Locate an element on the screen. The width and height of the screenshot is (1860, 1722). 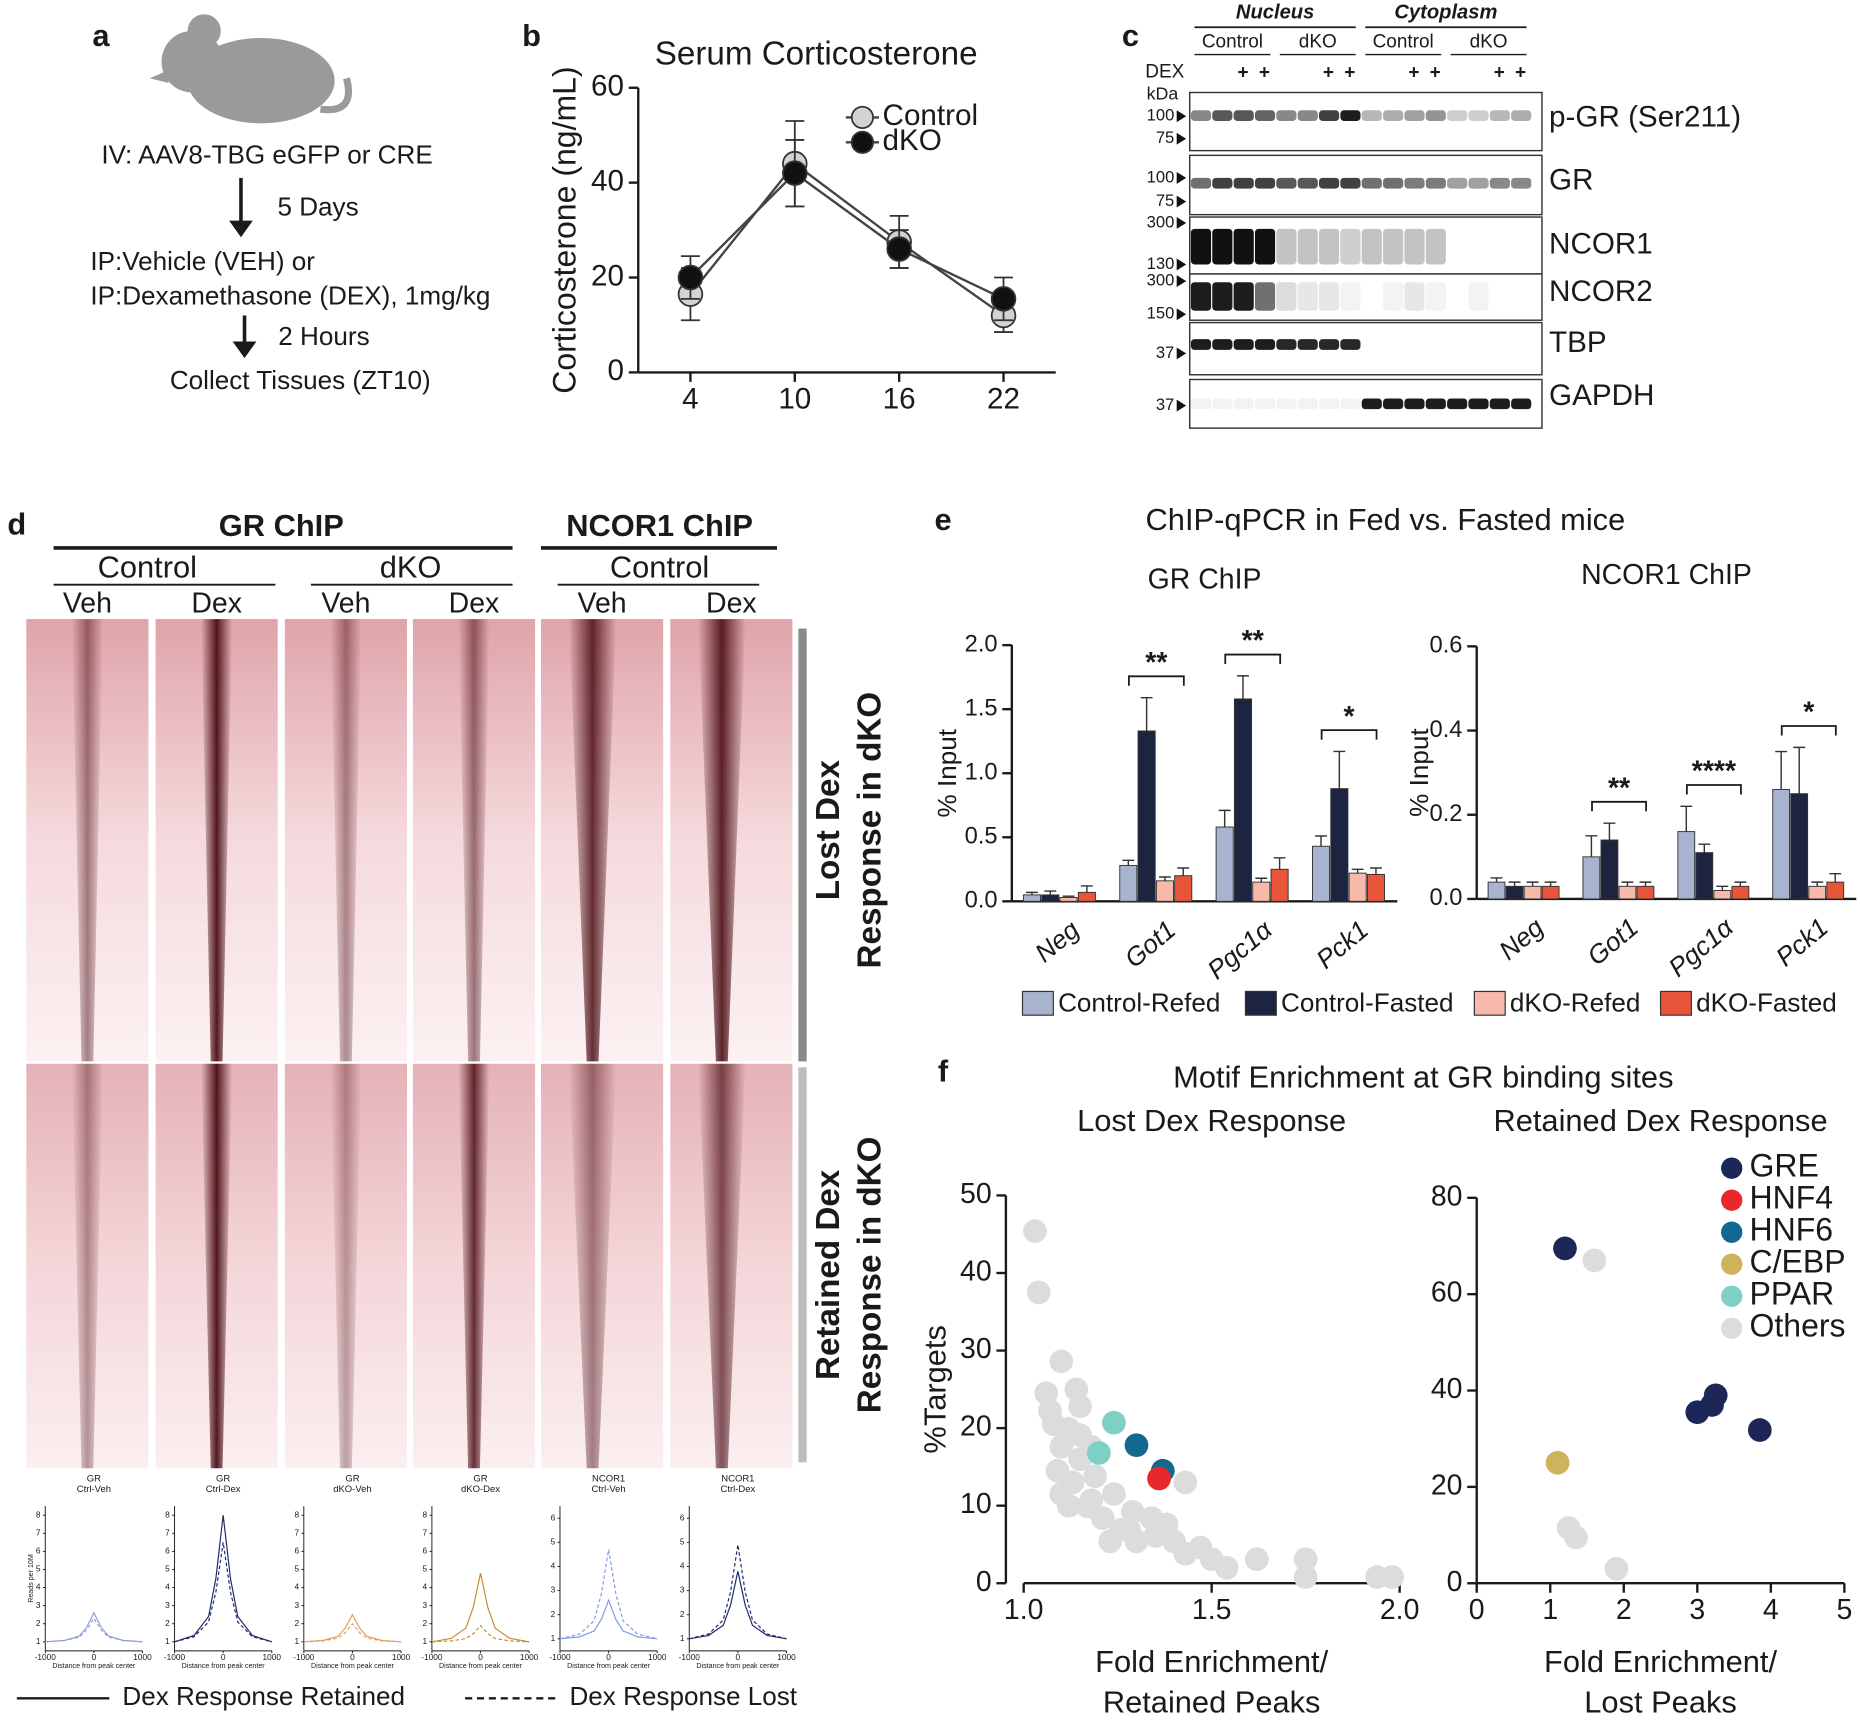
y-tick-label: 0.2 is located at coordinates (1446, 814).